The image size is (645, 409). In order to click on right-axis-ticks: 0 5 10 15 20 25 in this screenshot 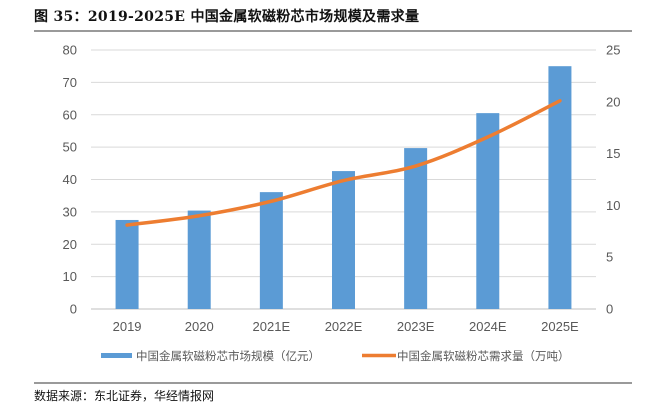, I will do `click(613, 180)`.